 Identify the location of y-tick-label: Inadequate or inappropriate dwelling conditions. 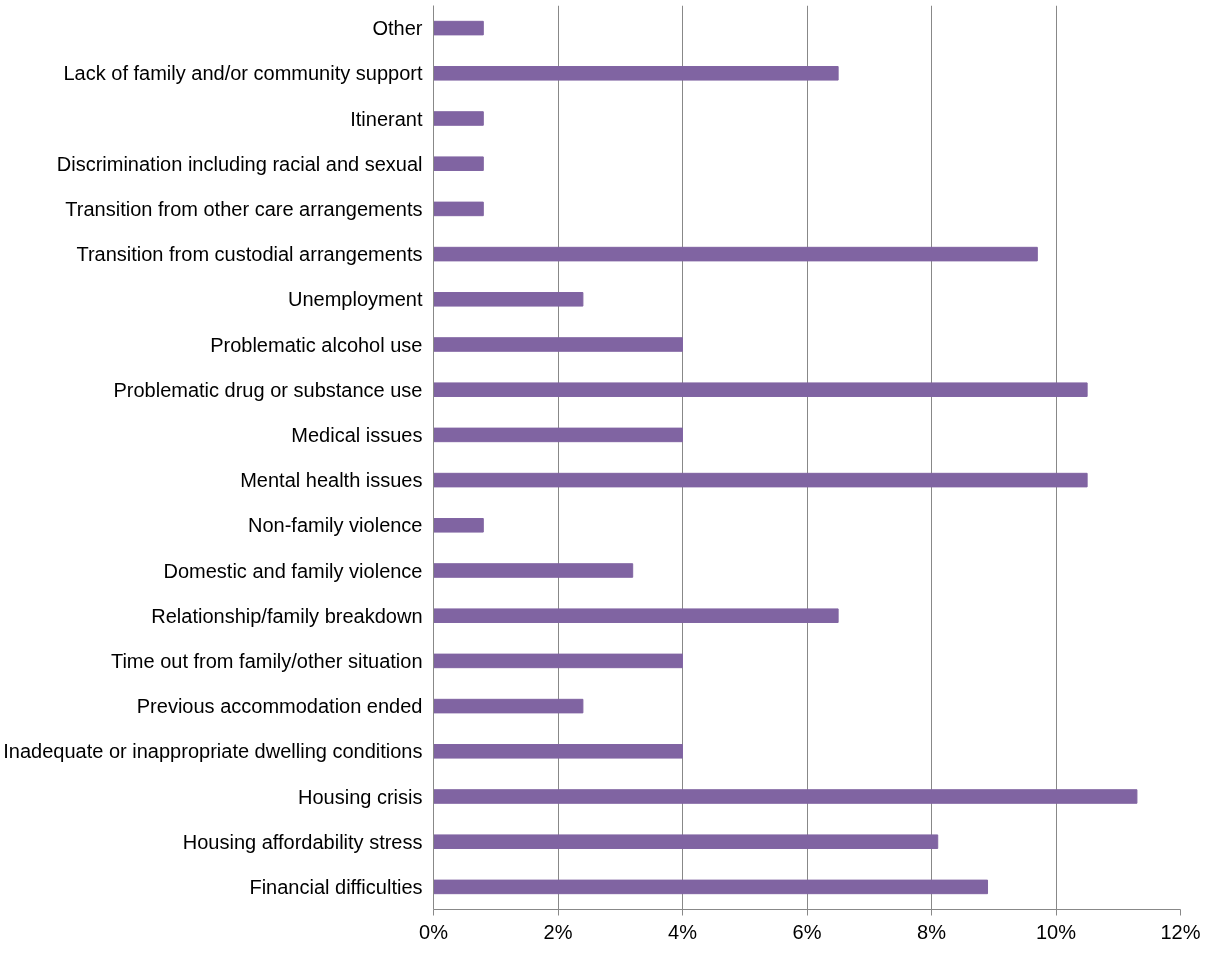
(213, 751).